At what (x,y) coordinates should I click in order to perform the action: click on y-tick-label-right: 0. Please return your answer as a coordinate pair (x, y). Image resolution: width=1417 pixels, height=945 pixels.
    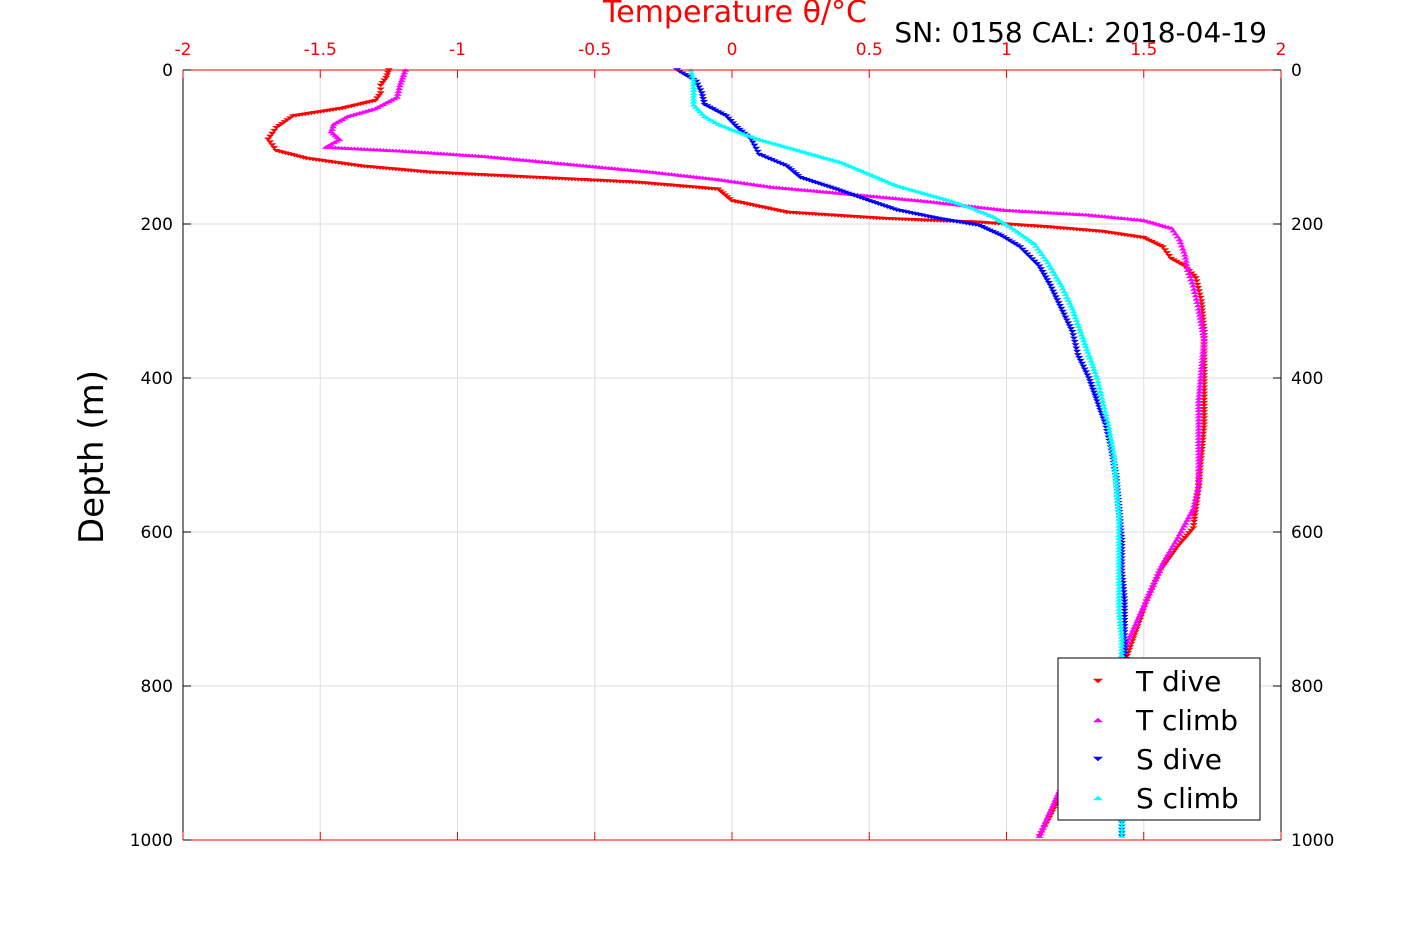
    Looking at the image, I should click on (1296, 71).